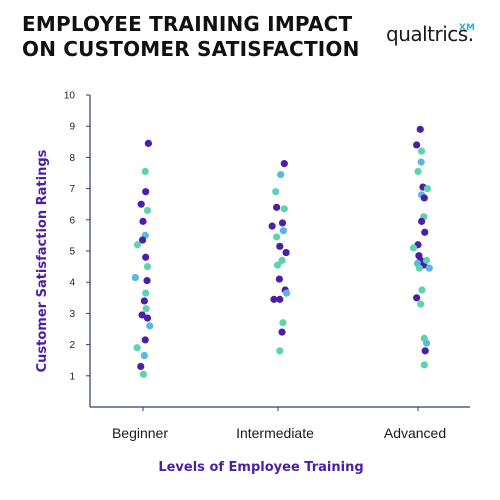  Describe the element at coordinates (72, 252) in the screenshot. I see `y-tick-label: 5` at that location.